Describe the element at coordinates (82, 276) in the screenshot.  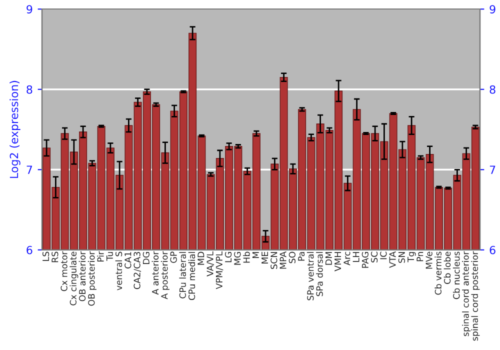
I see `x-tick-label: OB anterior` at that location.